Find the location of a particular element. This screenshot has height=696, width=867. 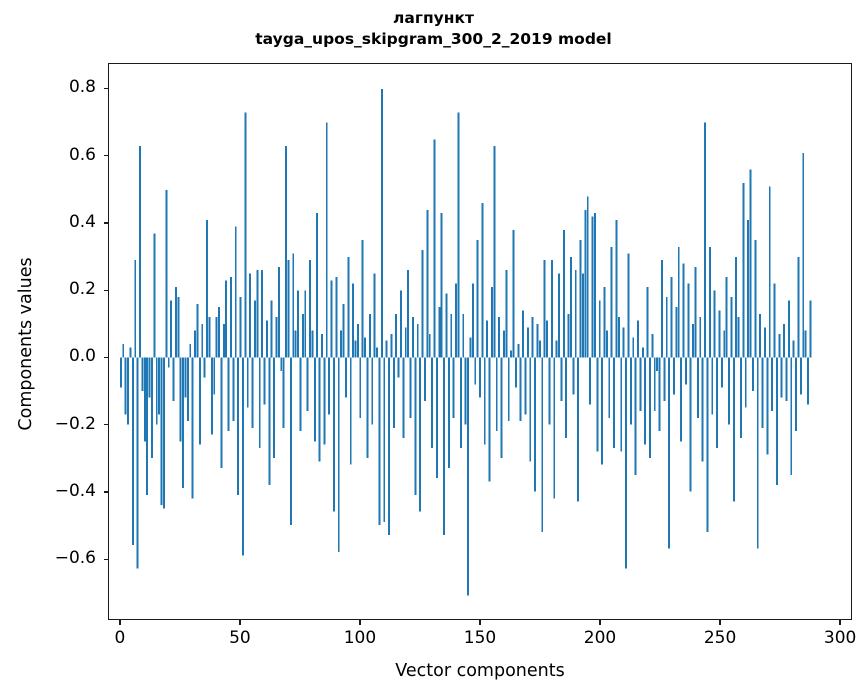

y-axis-tick-label: 0.0 is located at coordinates (82, 356).